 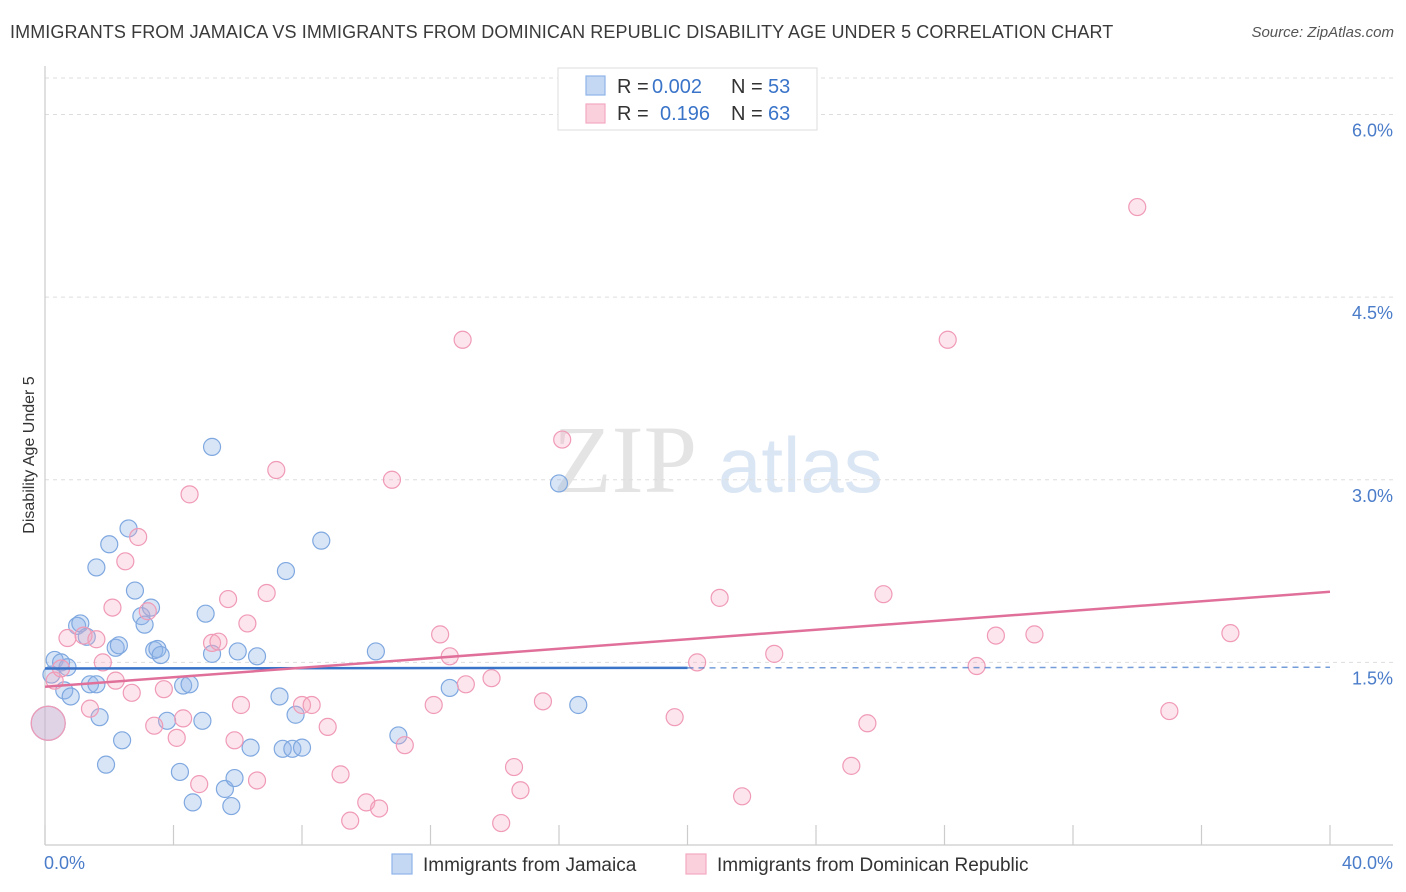 What do you see at coordinates (1367, 863) in the screenshot?
I see `x-tick-label-max: 40.0%` at bounding box center [1367, 863].